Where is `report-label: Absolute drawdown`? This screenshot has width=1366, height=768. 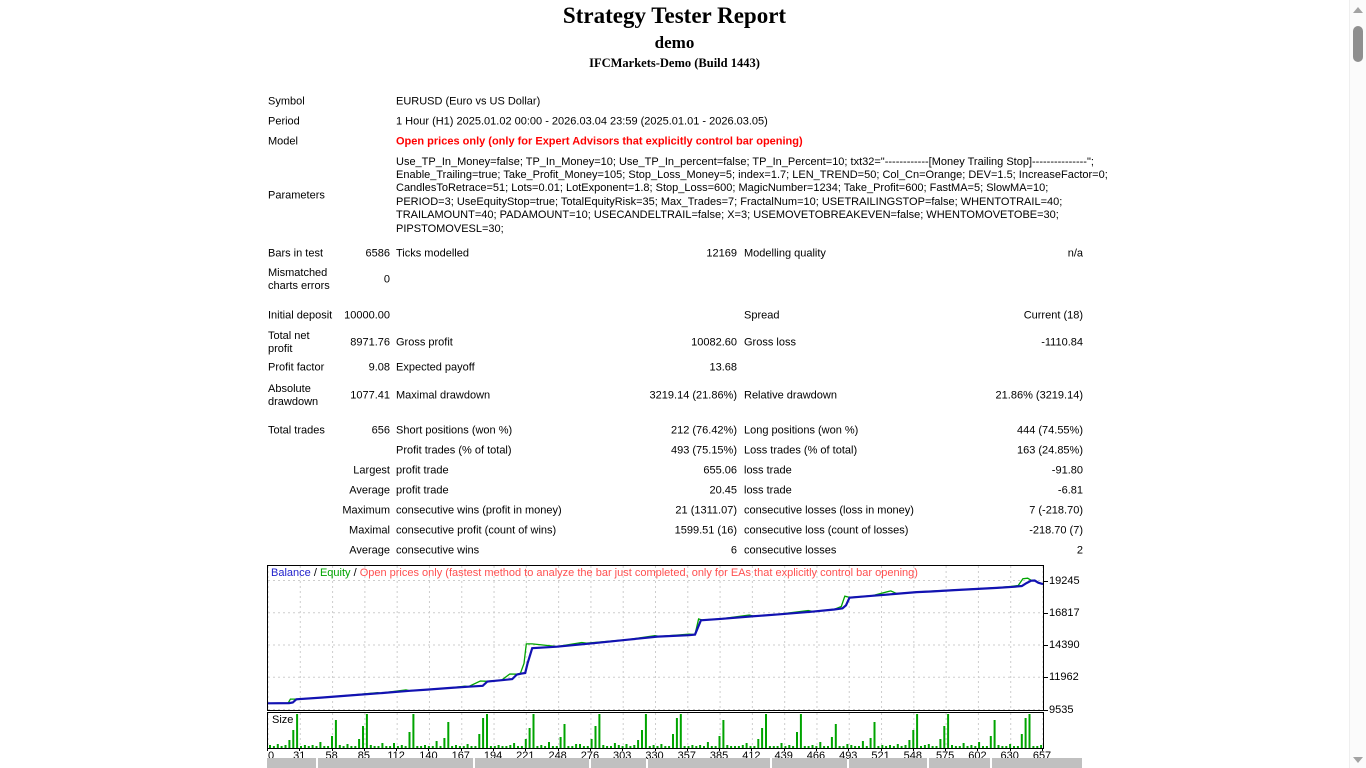 report-label: Absolute drawdown is located at coordinates (293, 395).